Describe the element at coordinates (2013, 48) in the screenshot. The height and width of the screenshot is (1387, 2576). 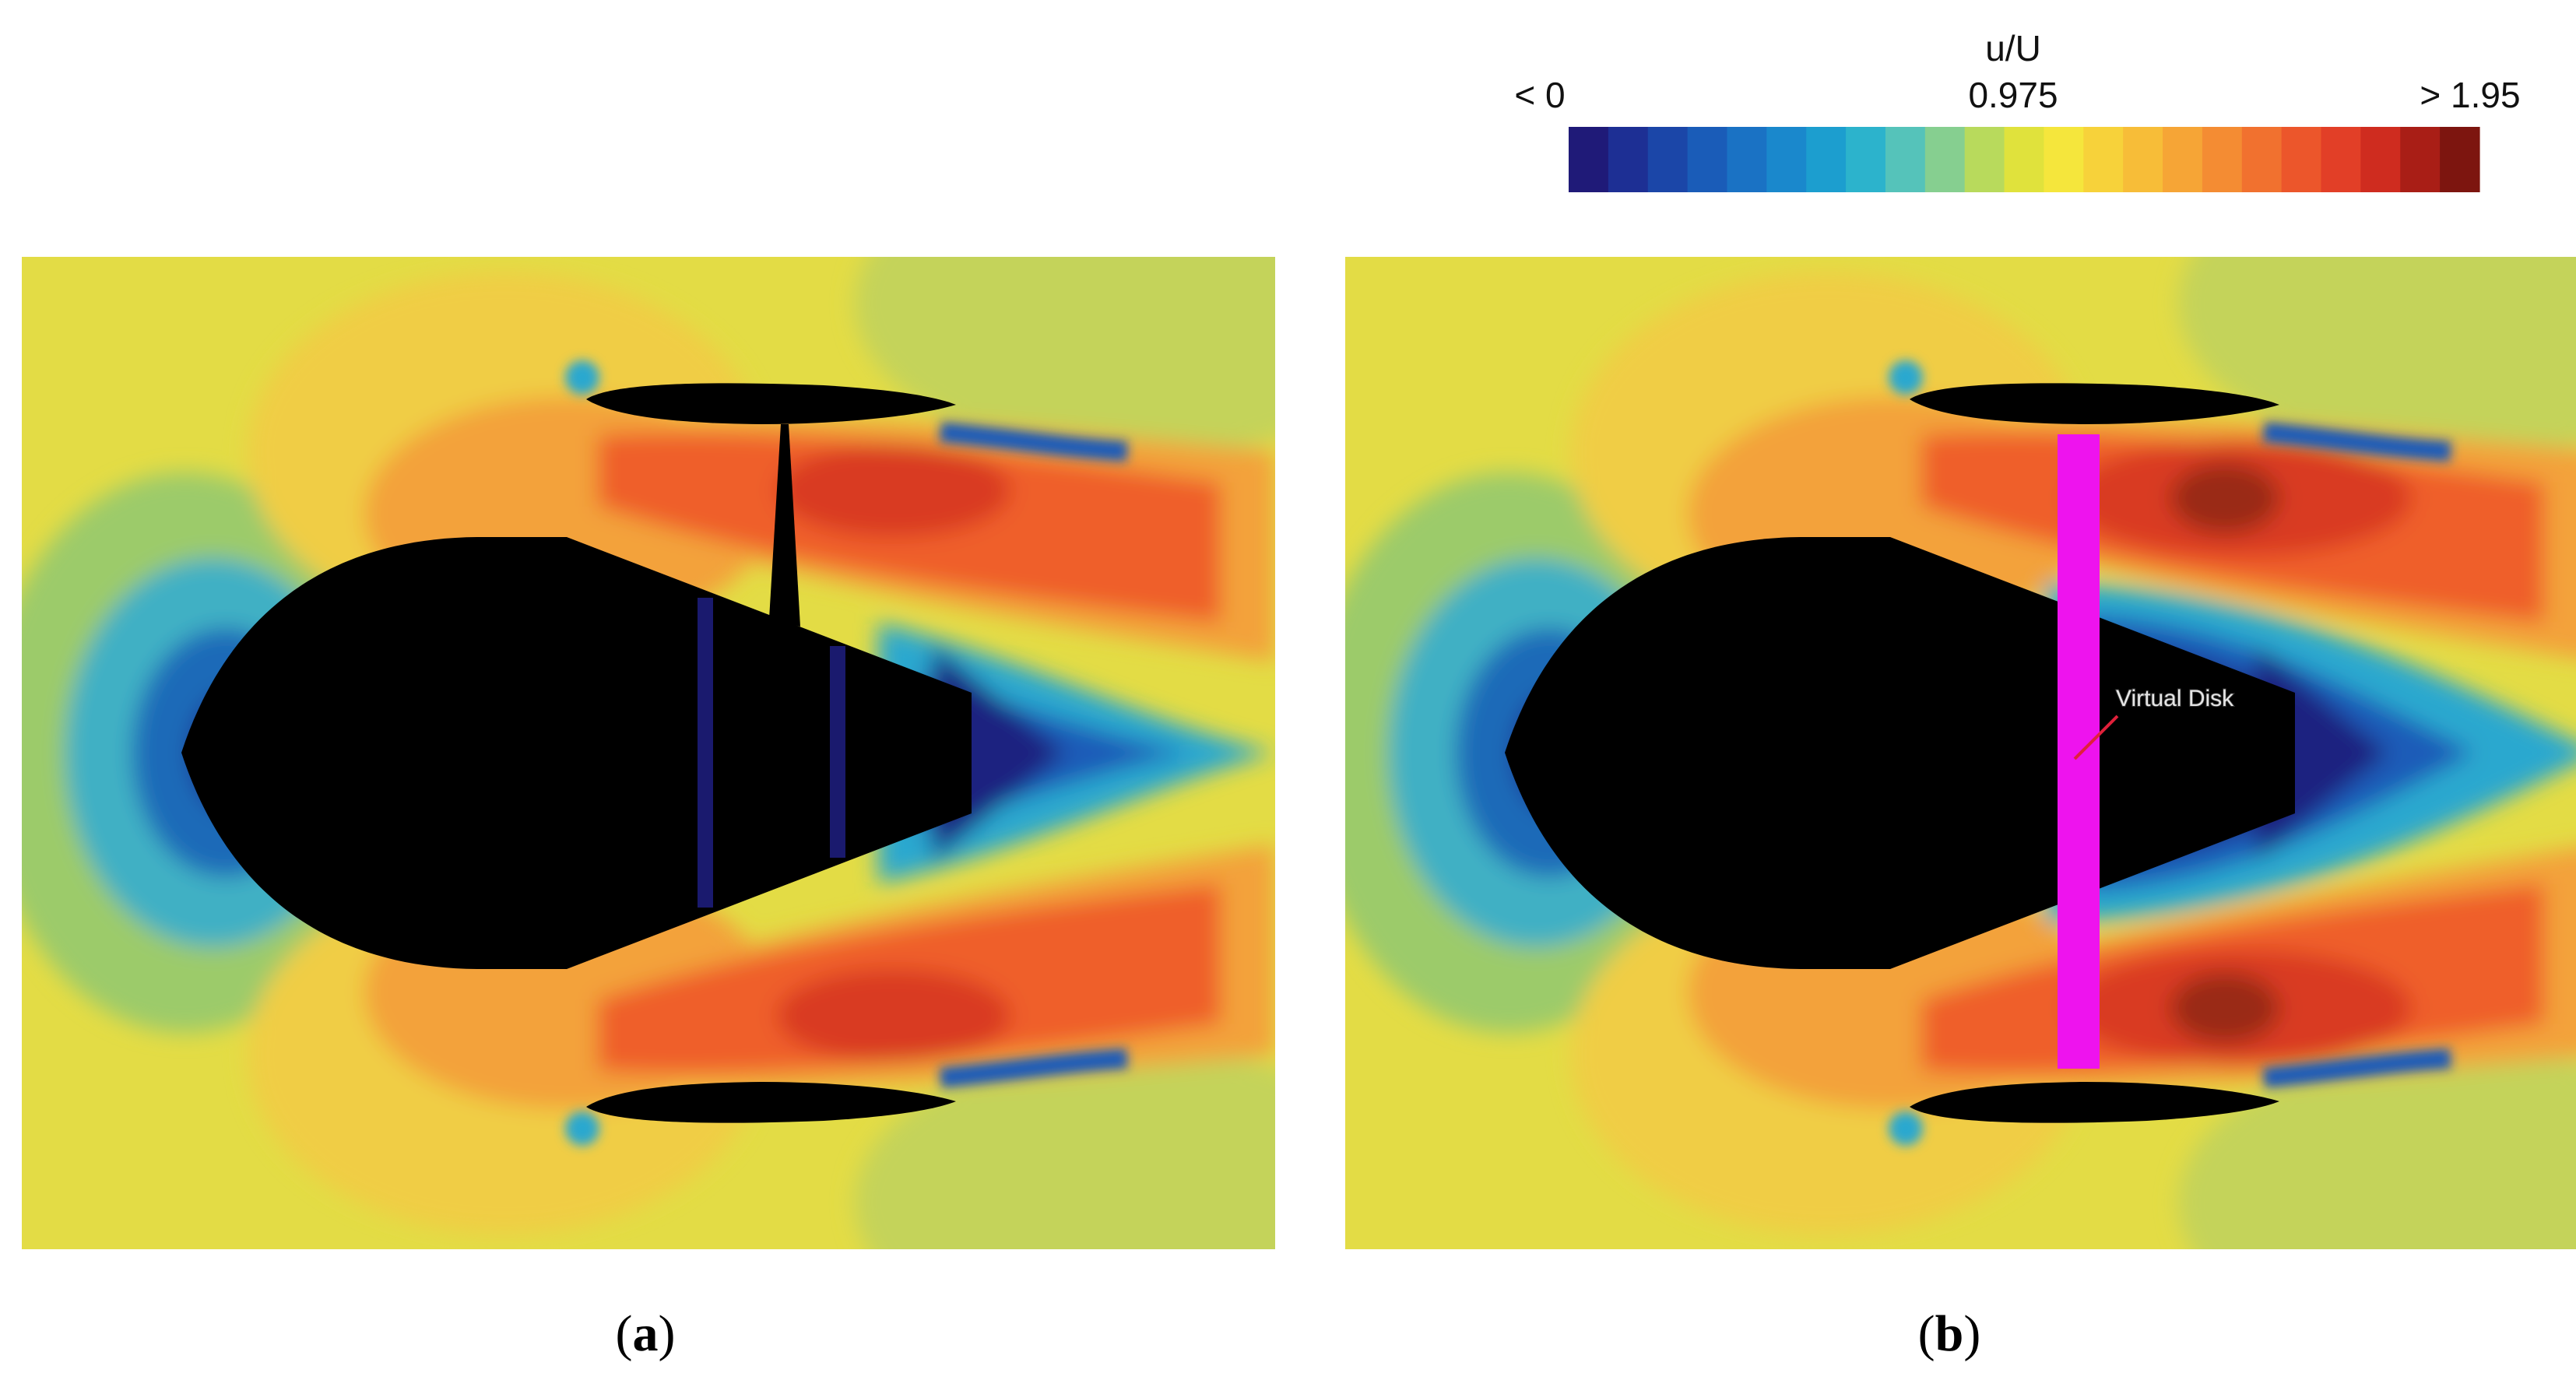
I see `colorbar-title: u/U` at that location.